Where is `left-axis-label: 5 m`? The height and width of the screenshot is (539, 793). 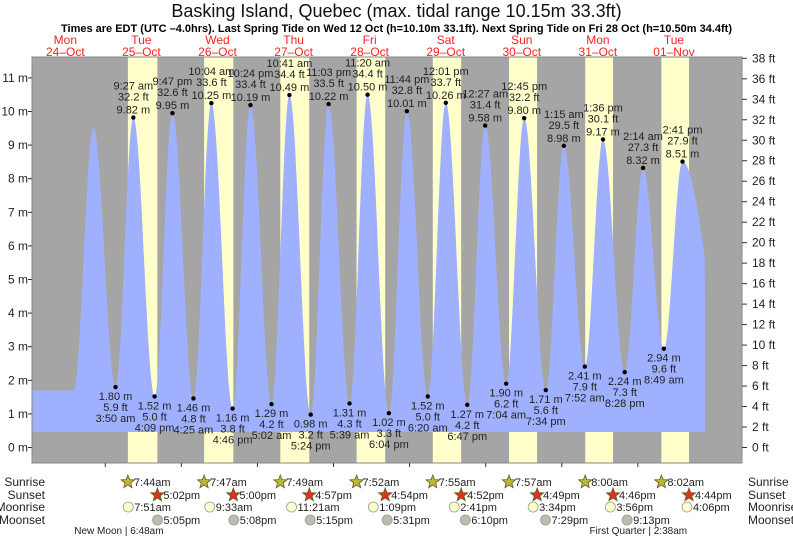 left-axis-label: 5 m is located at coordinates (18, 280).